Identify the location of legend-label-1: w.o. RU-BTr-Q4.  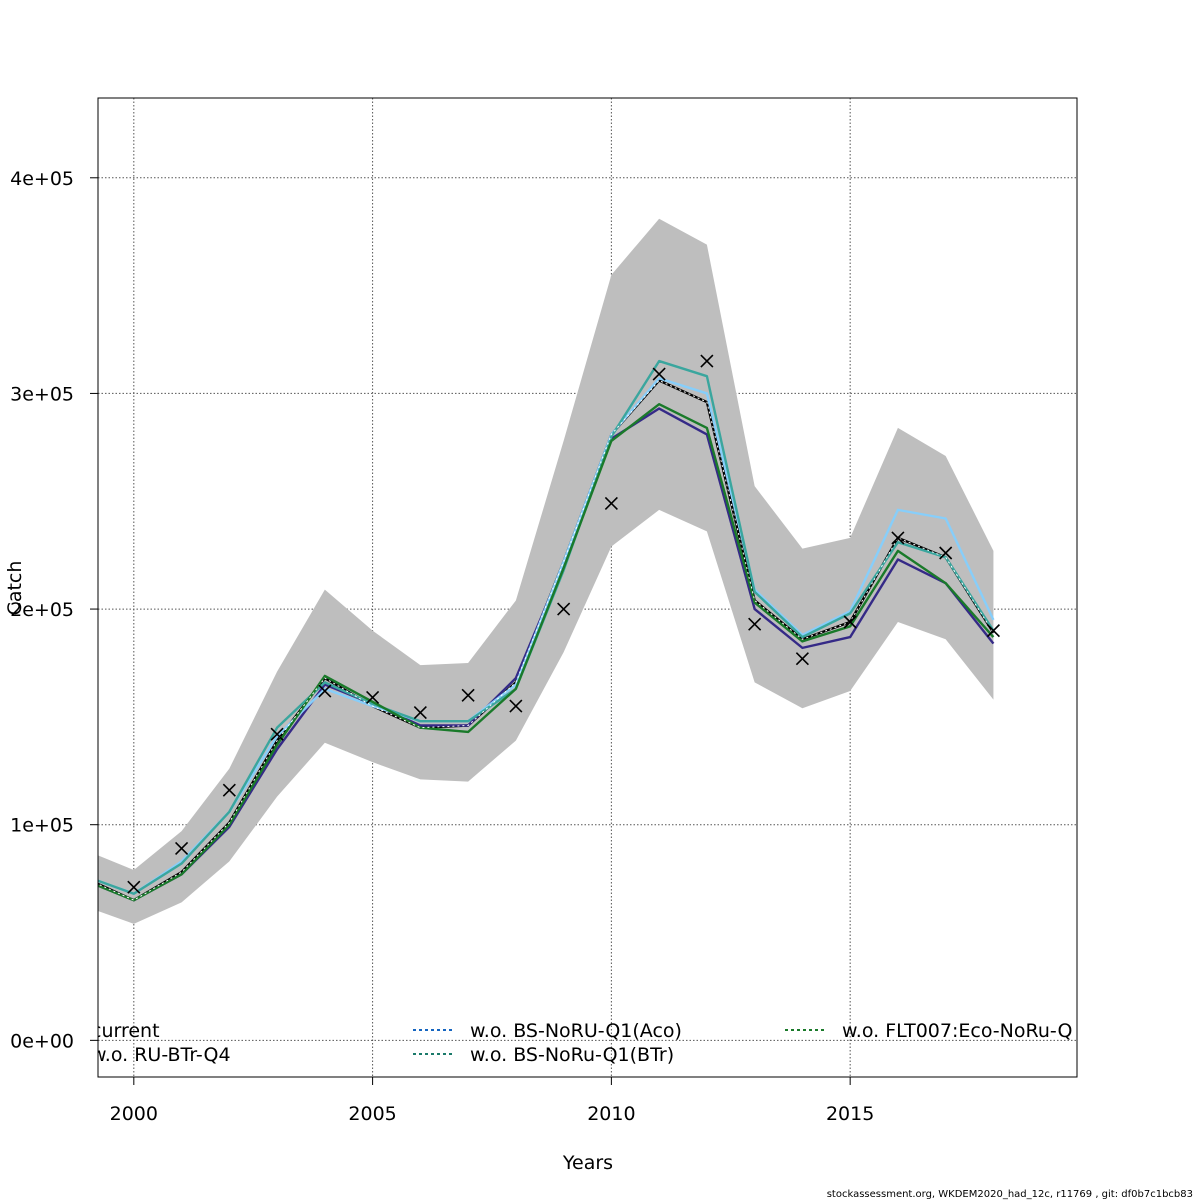
(161, 1055).